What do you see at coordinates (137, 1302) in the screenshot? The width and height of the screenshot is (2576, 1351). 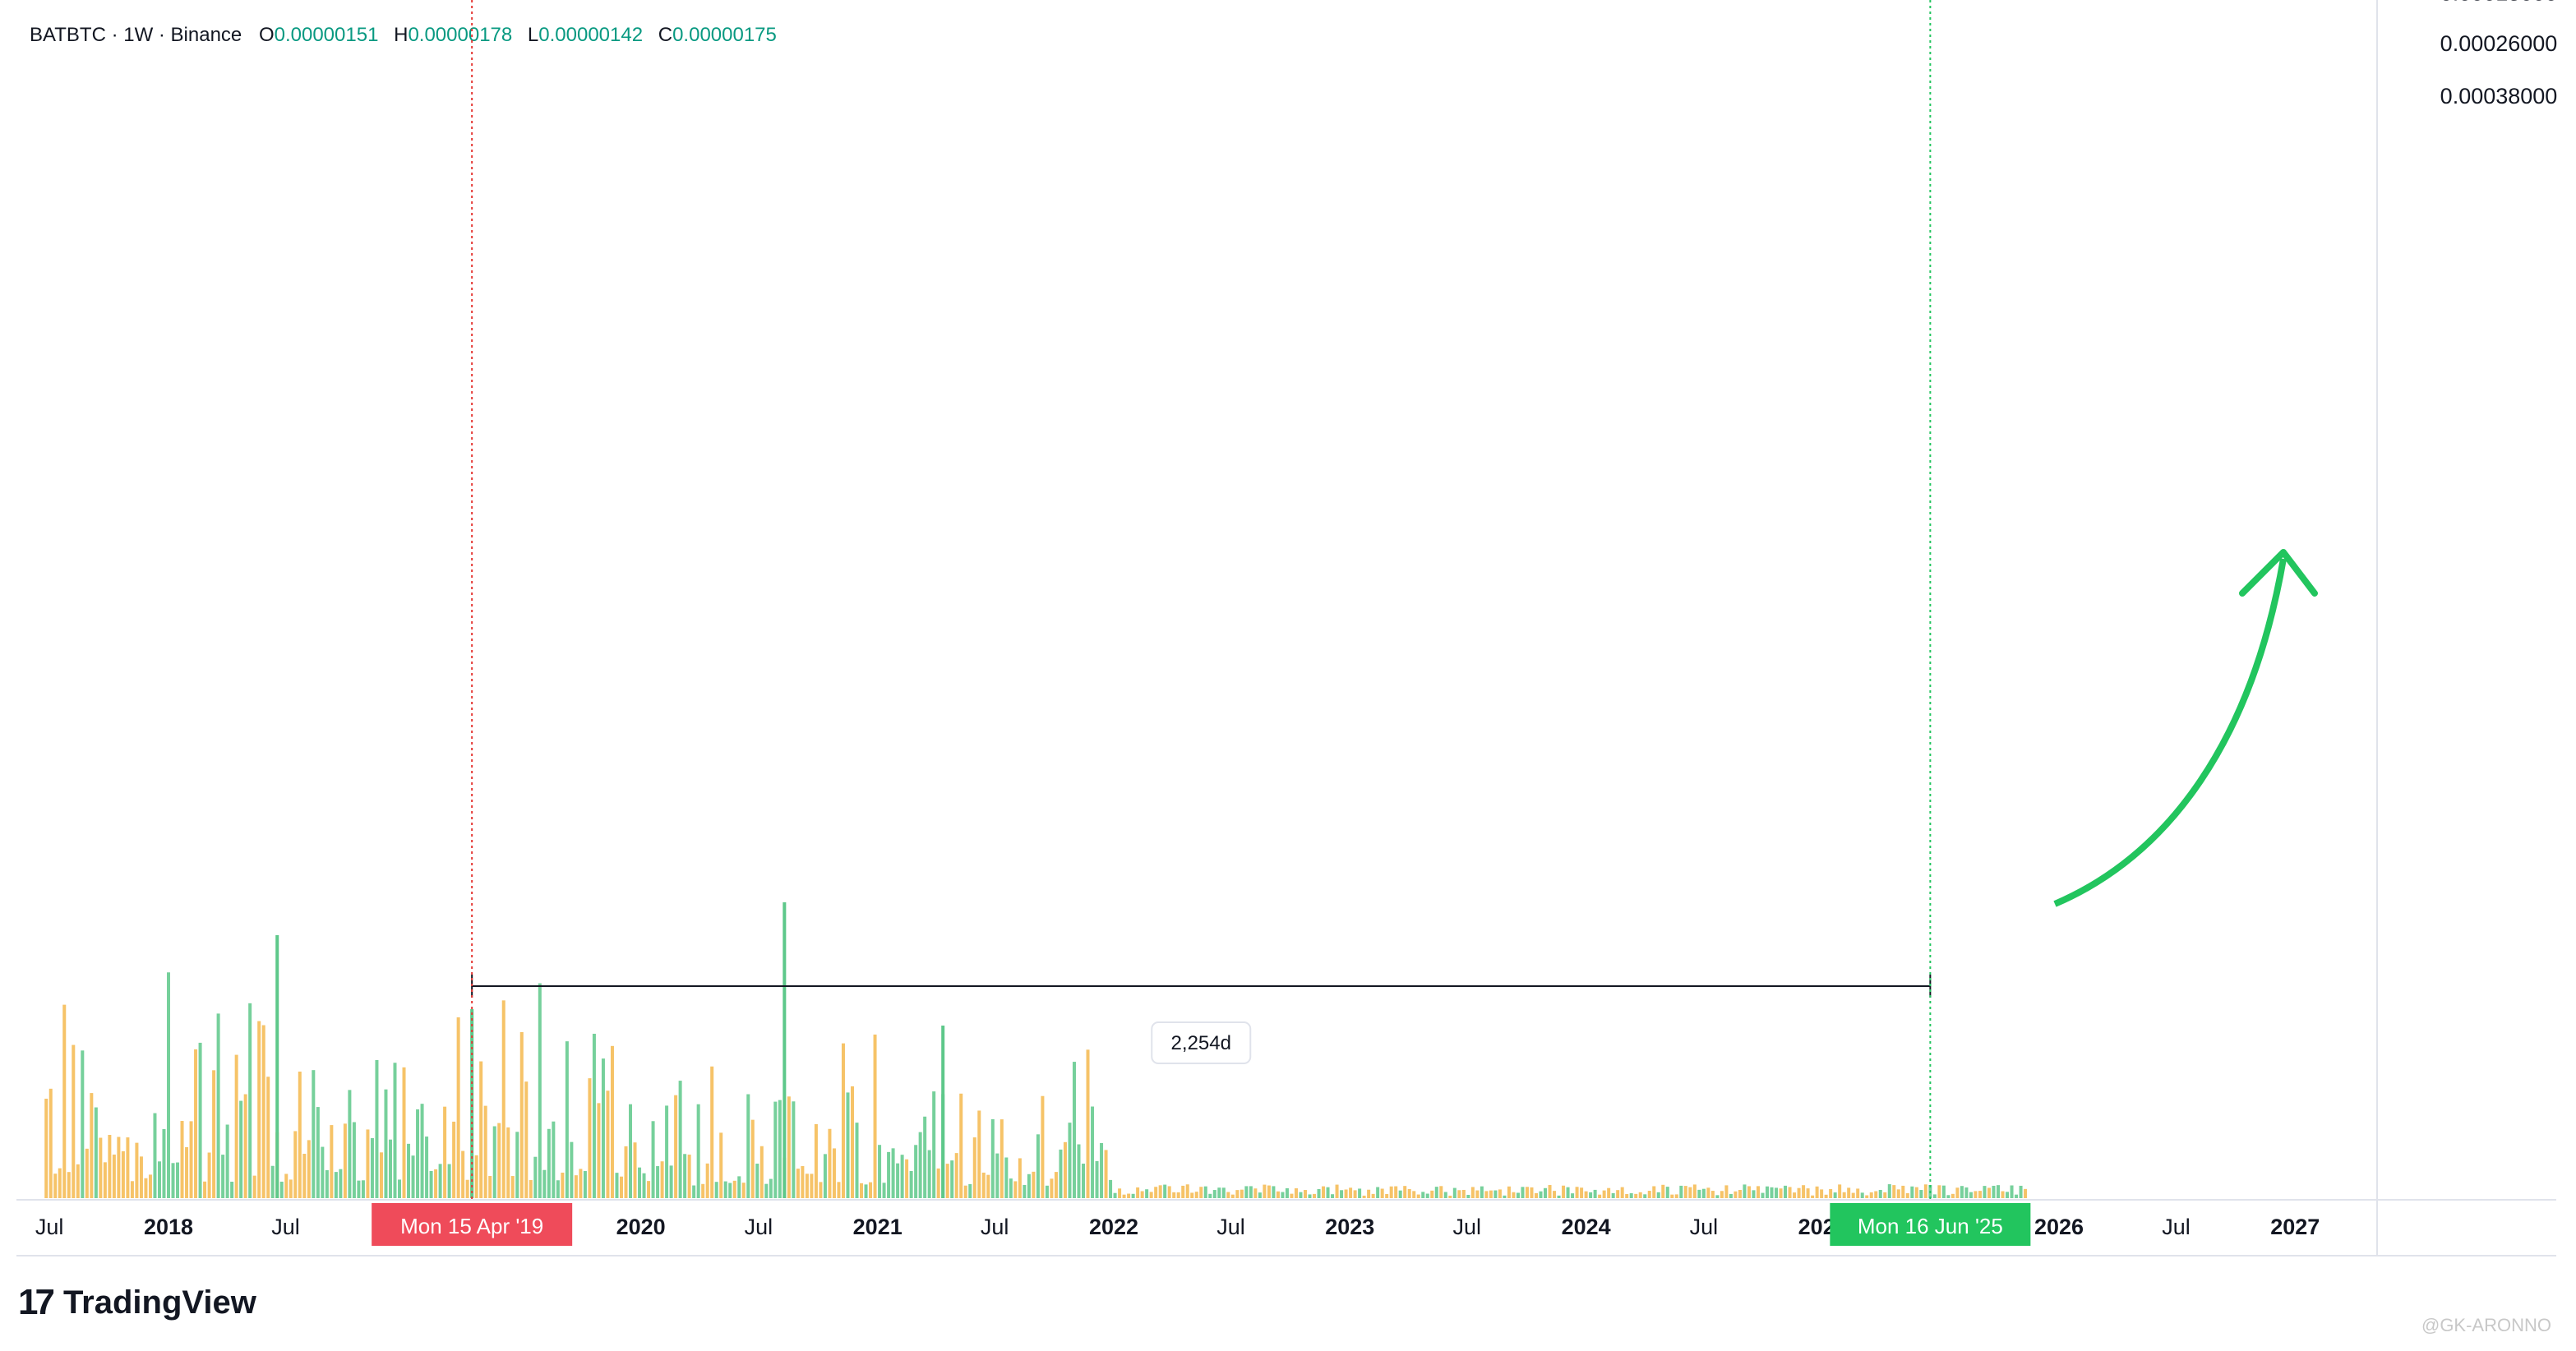 I see `tradingview-logo: 17 TradingView` at bounding box center [137, 1302].